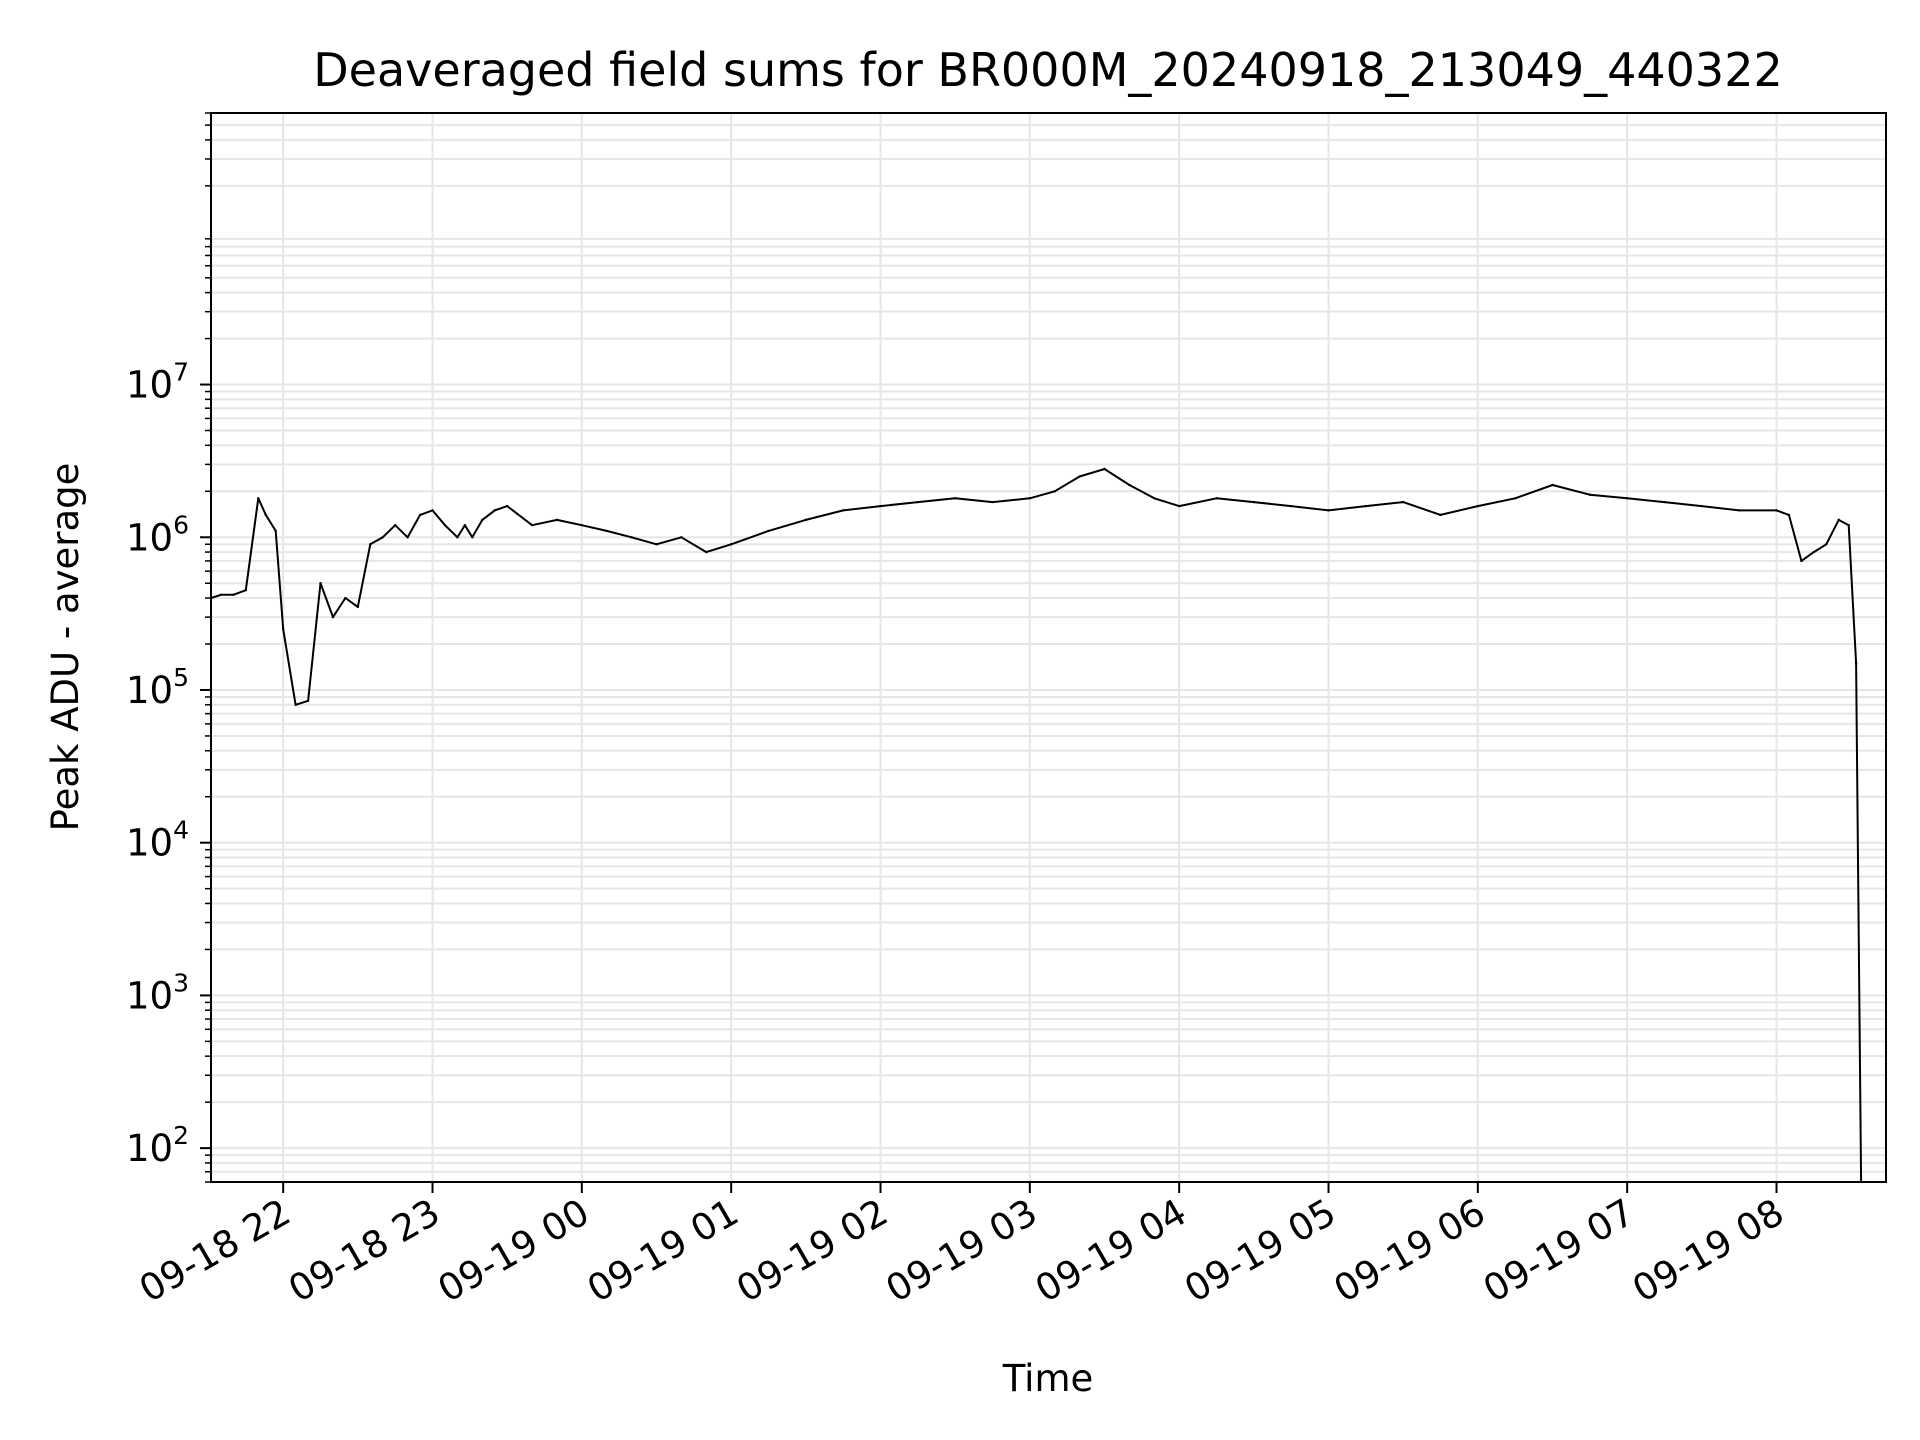 The height and width of the screenshot is (1440, 1920). I want to click on y-tick-label: 10², so click(157, 1145).